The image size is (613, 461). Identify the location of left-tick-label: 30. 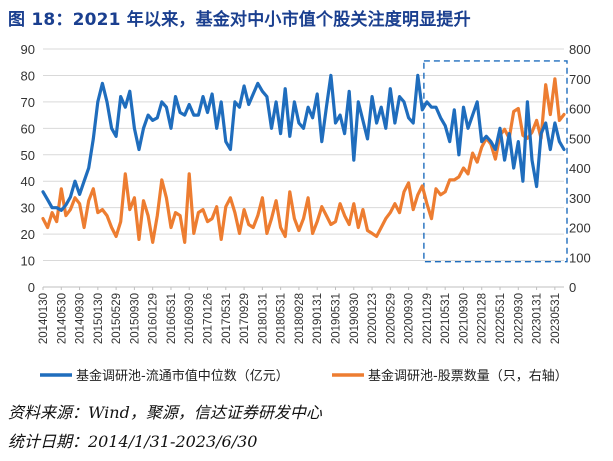
(28, 208).